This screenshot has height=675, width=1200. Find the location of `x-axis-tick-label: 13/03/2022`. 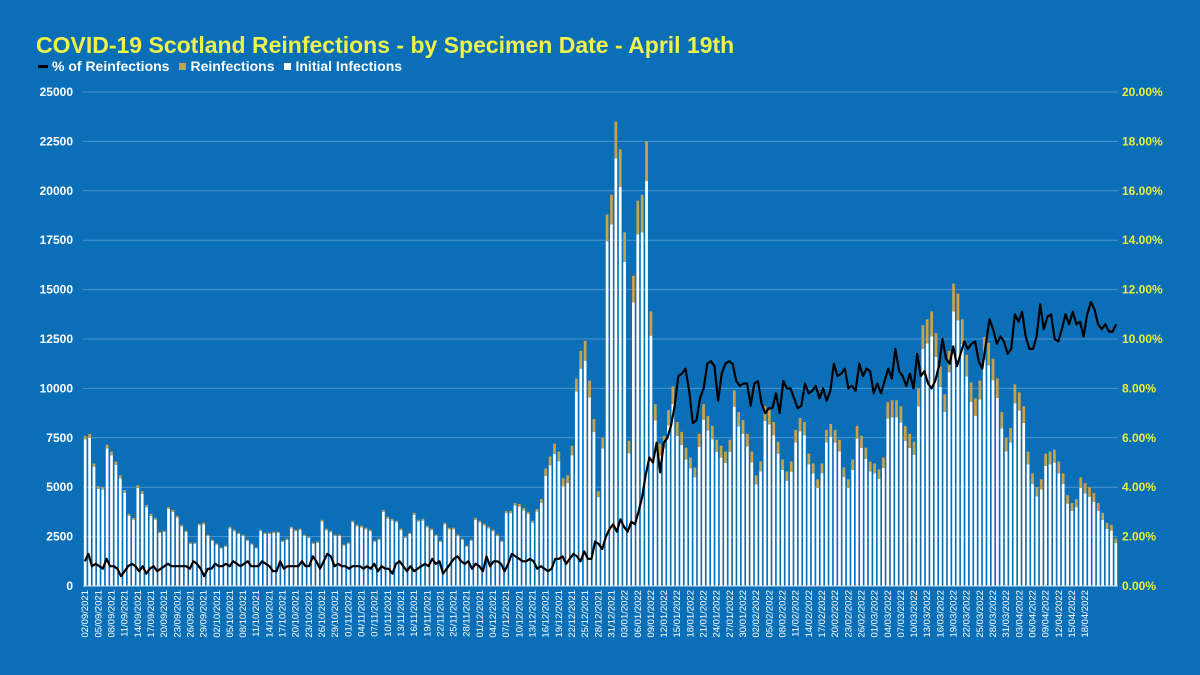

x-axis-tick-label: 13/03/2022 is located at coordinates (927, 614).